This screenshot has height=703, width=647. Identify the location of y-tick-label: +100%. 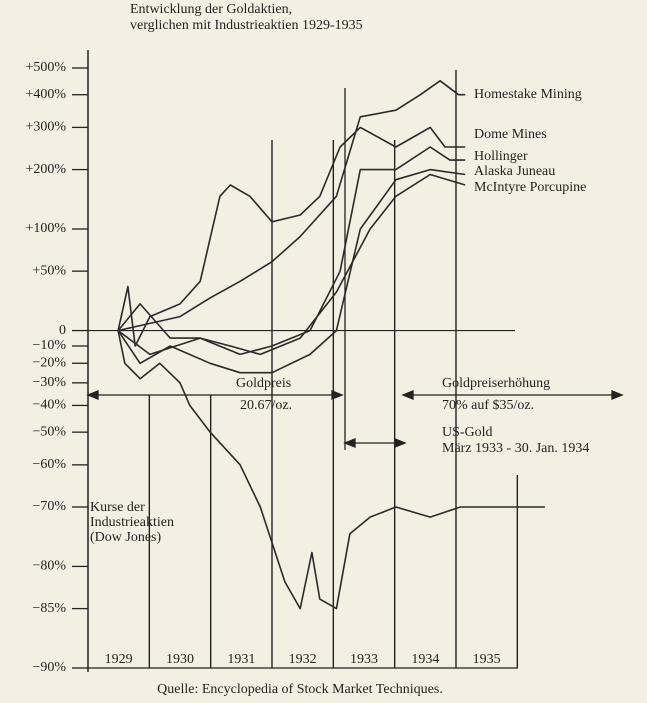
(45, 228).